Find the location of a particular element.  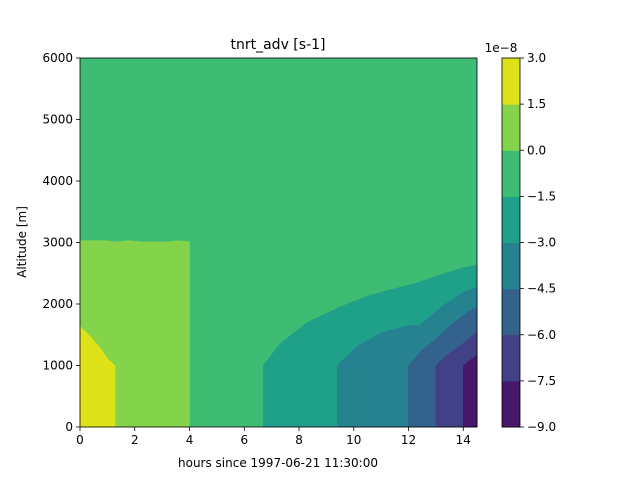

x-tick-label: 4 is located at coordinates (190, 440).